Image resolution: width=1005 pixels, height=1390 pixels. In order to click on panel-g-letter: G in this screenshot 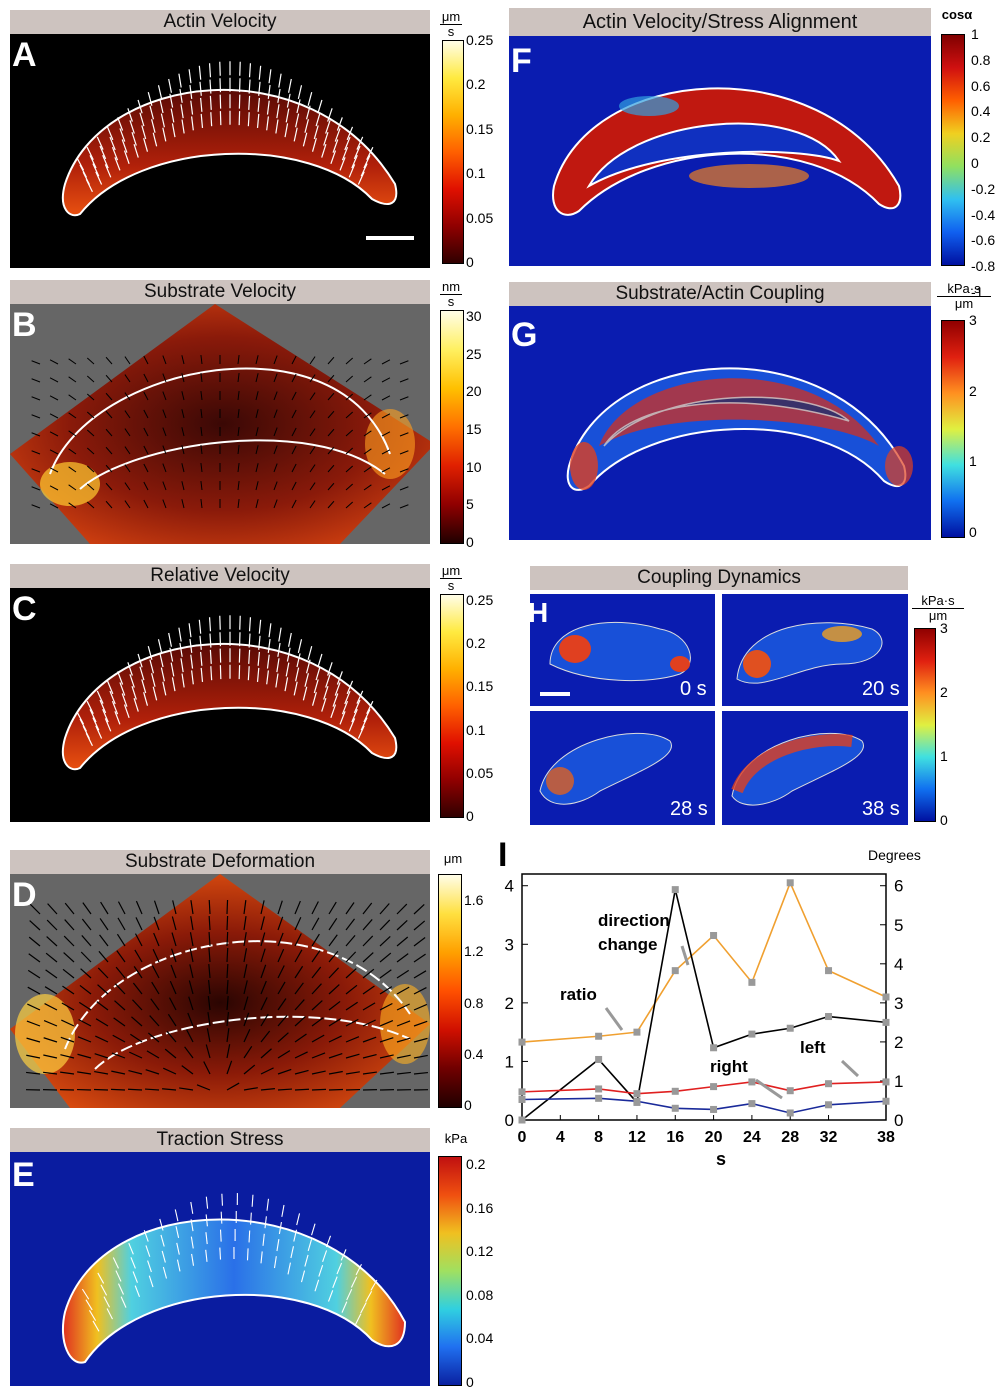, I will do `click(524, 335)`.